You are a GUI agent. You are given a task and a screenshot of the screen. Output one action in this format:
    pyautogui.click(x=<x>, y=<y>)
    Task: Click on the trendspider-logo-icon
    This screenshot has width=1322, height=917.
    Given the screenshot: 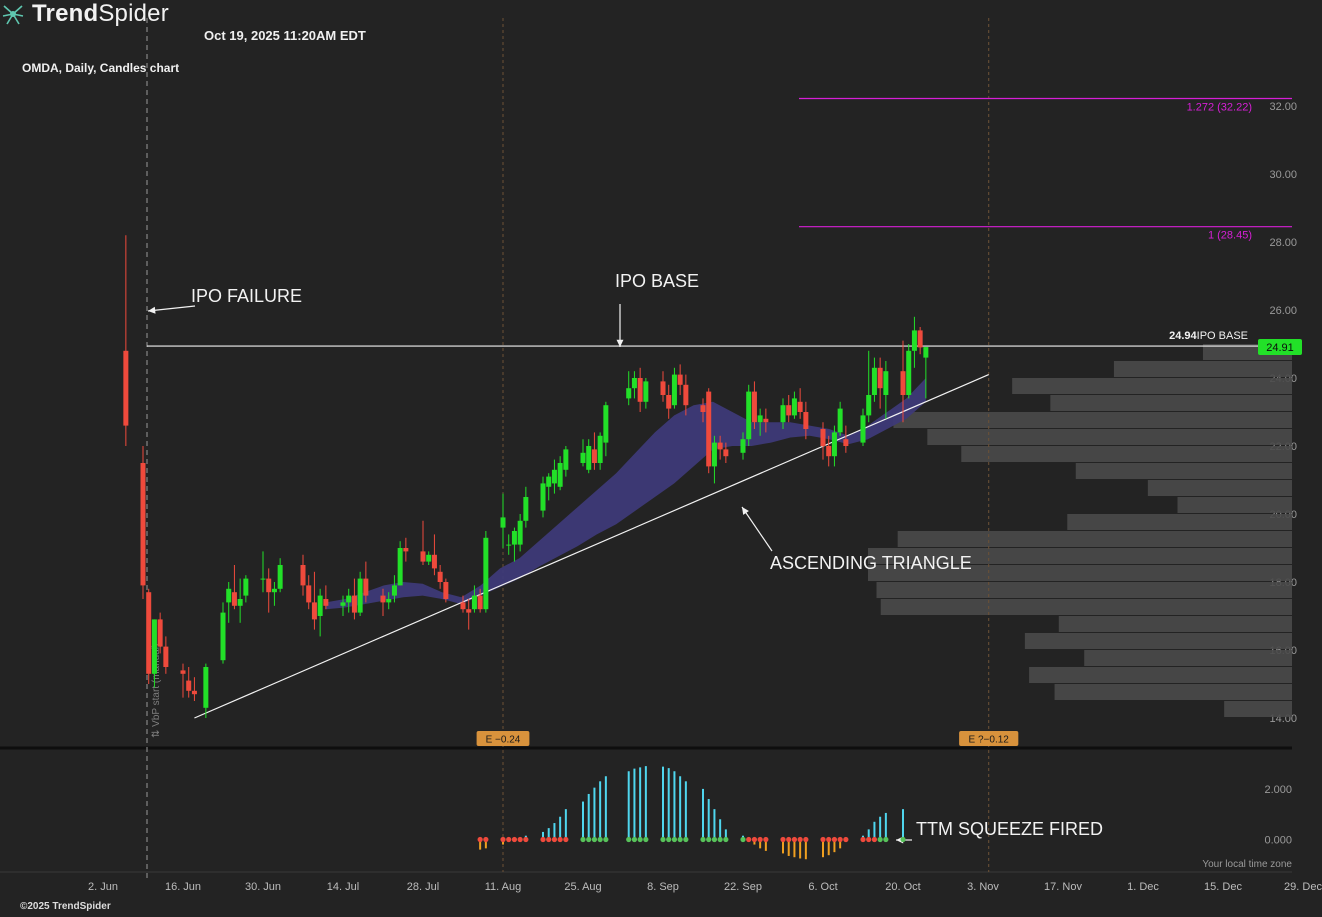 What is the action you would take?
    pyautogui.click(x=13, y=15)
    